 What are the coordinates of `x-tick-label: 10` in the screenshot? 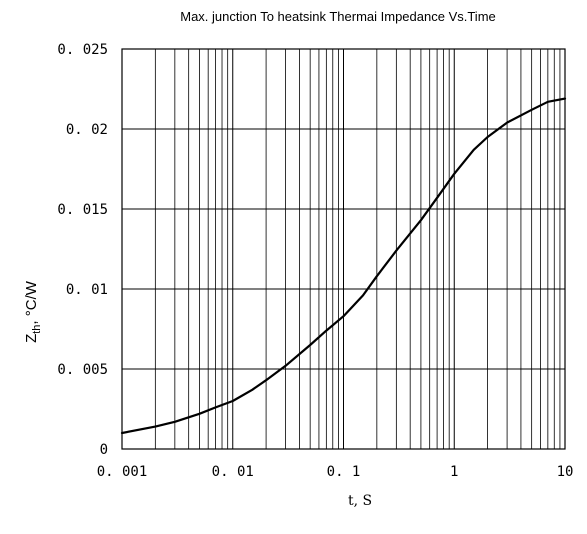 It's located at (565, 472).